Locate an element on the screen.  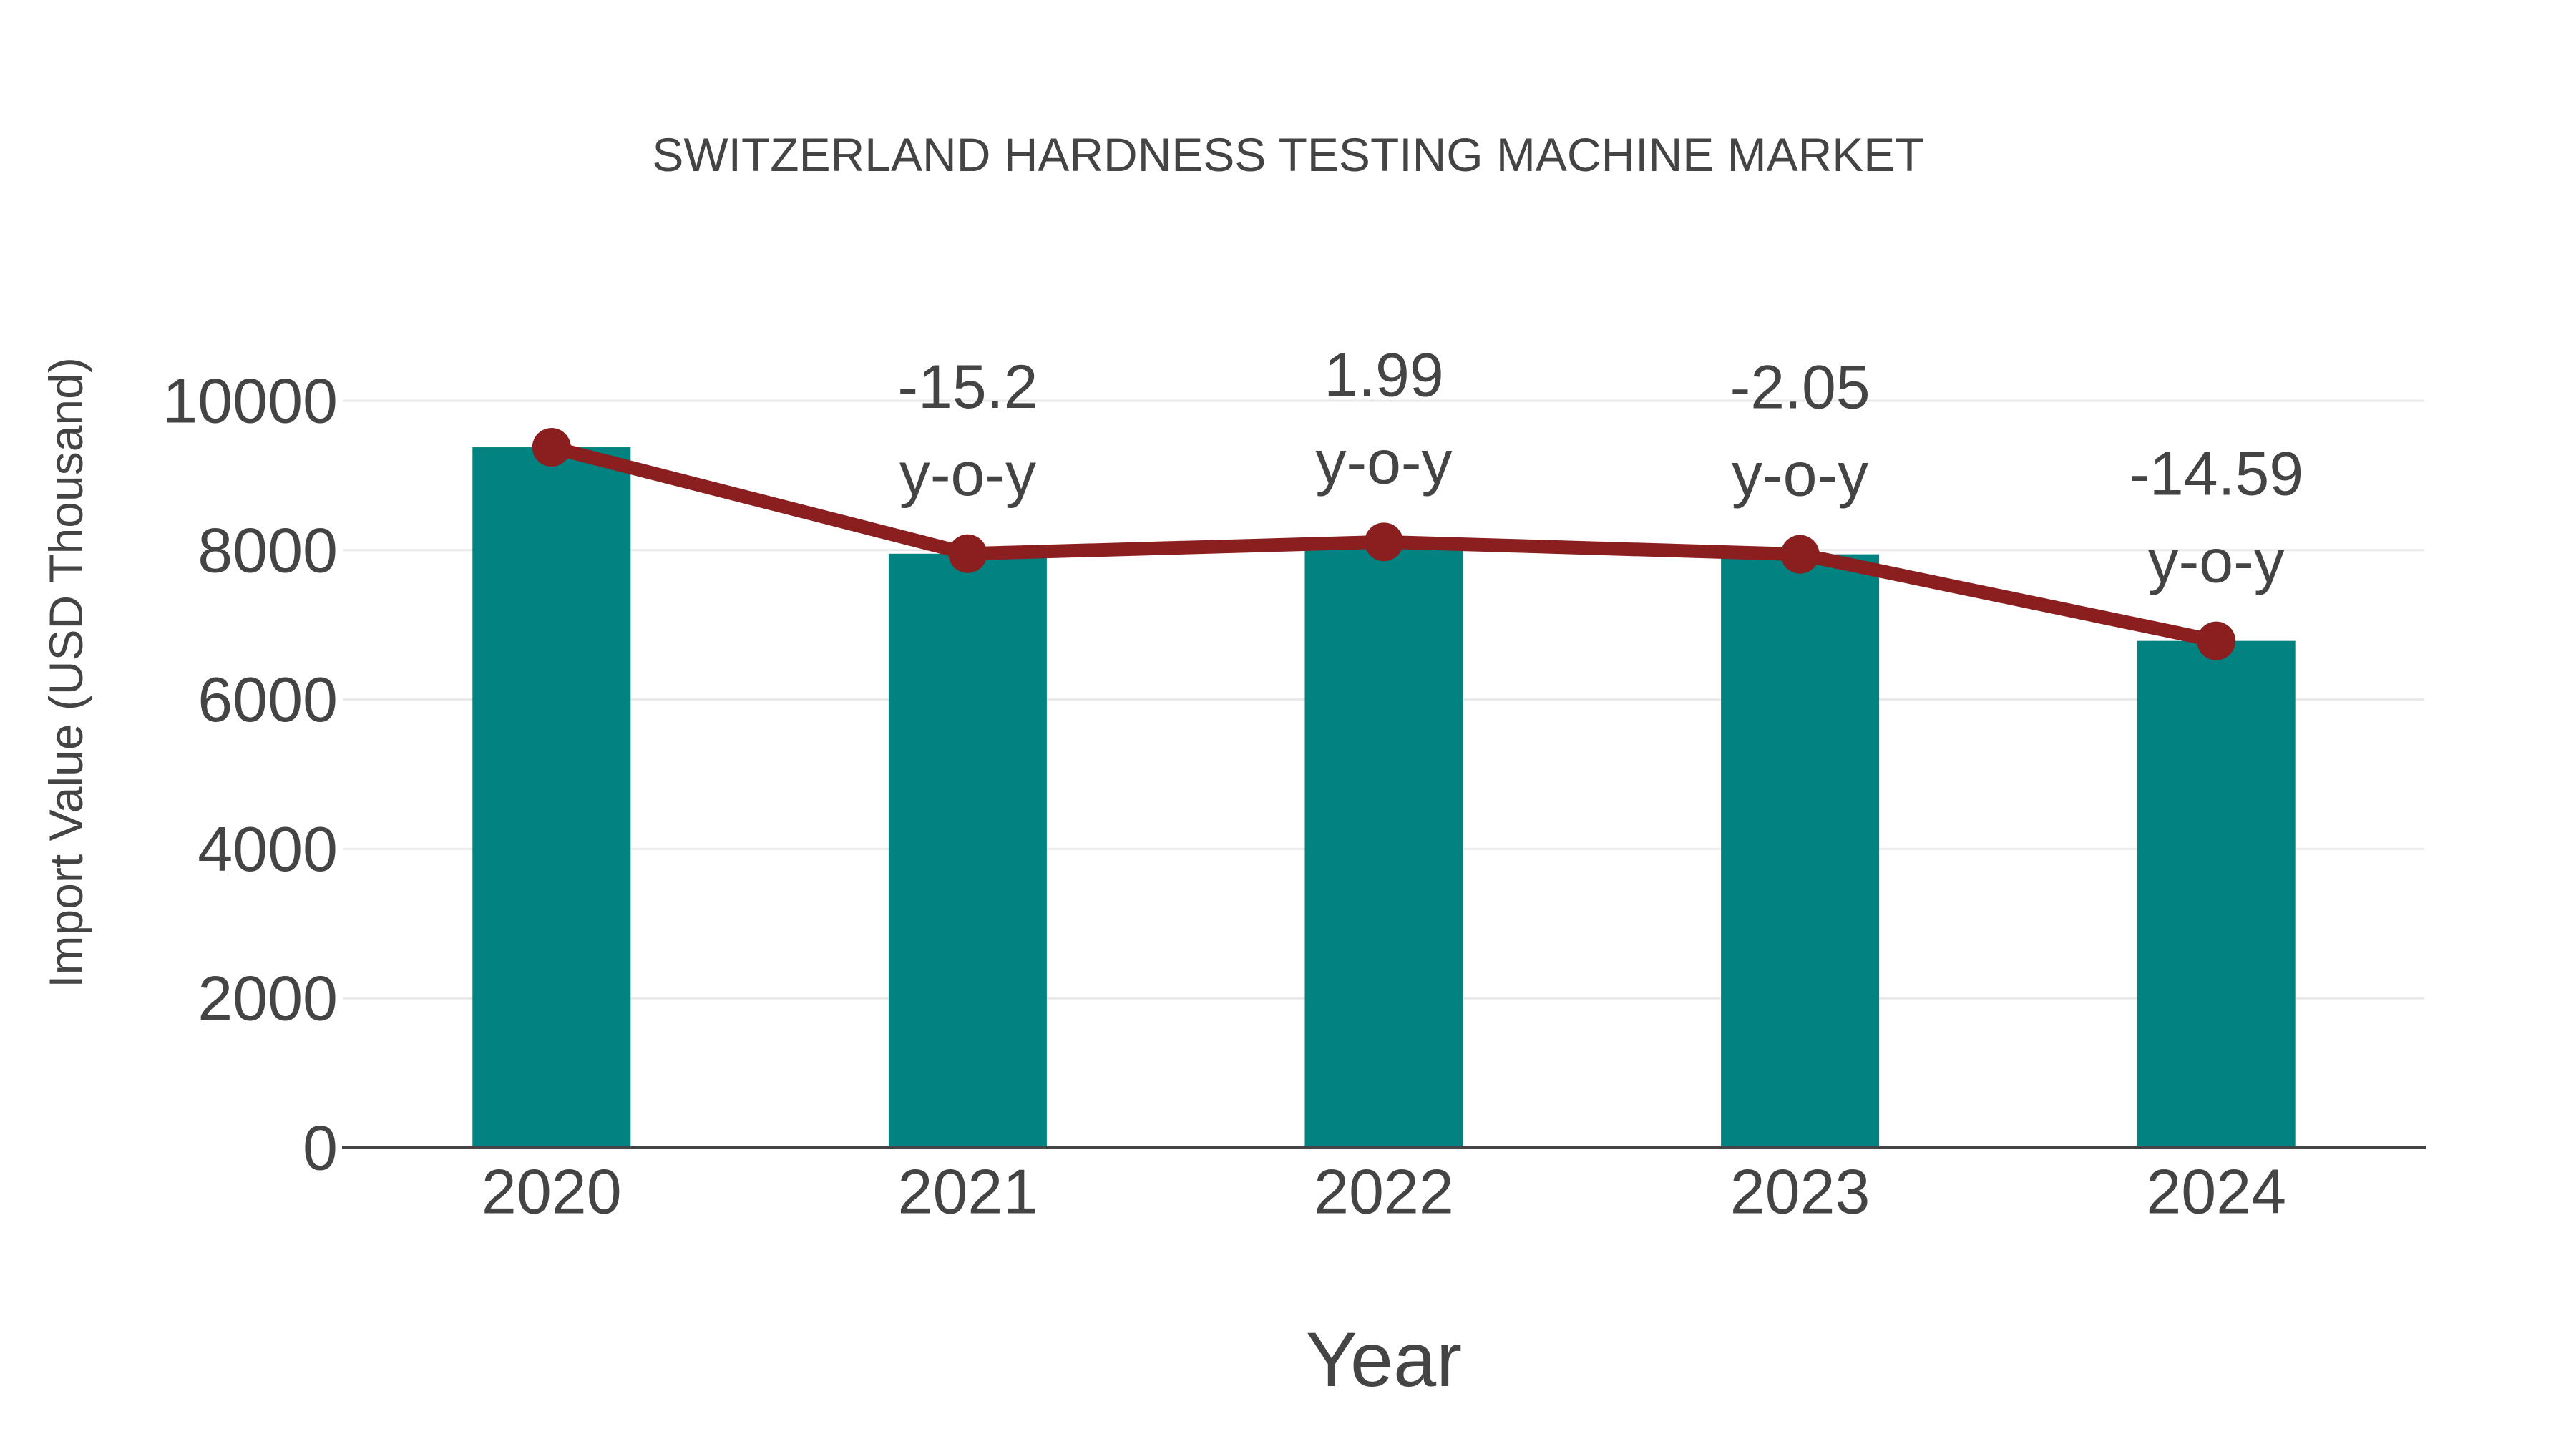
x-axis-title: Year is located at coordinates (1384, 1359).